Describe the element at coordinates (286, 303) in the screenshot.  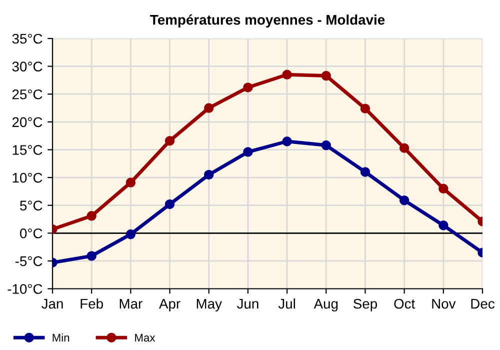
I see `x-tick-label: Jul` at that location.